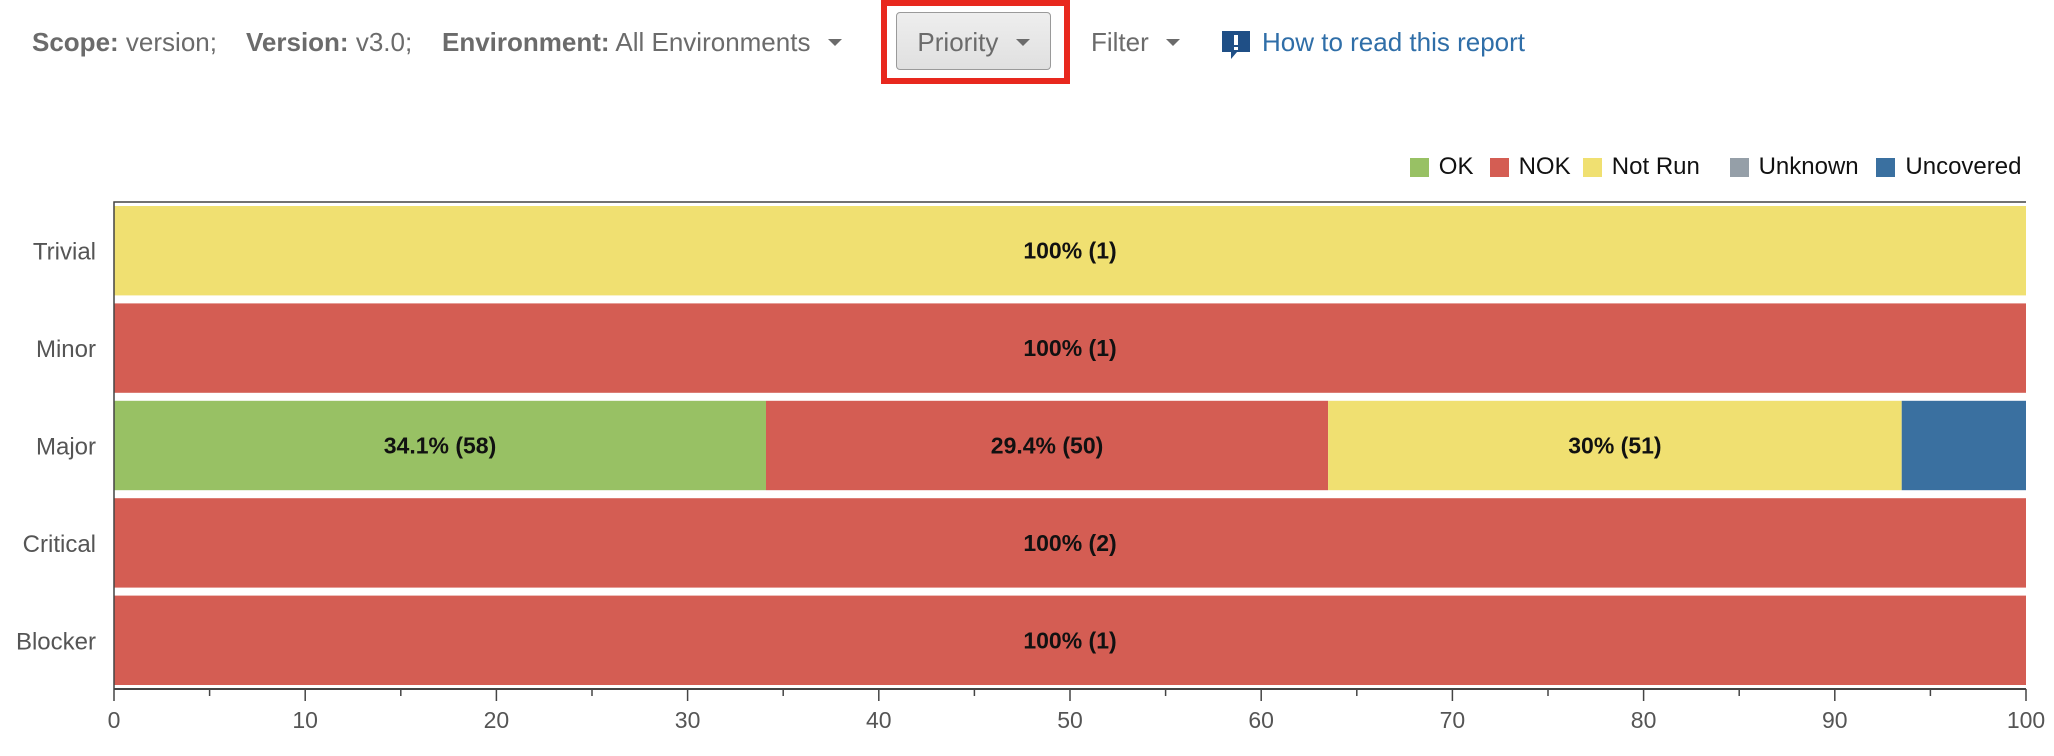 Image resolution: width=2054 pixels, height=756 pixels. I want to click on data-label-trivial-not-run: 100% (1), so click(1069, 251).